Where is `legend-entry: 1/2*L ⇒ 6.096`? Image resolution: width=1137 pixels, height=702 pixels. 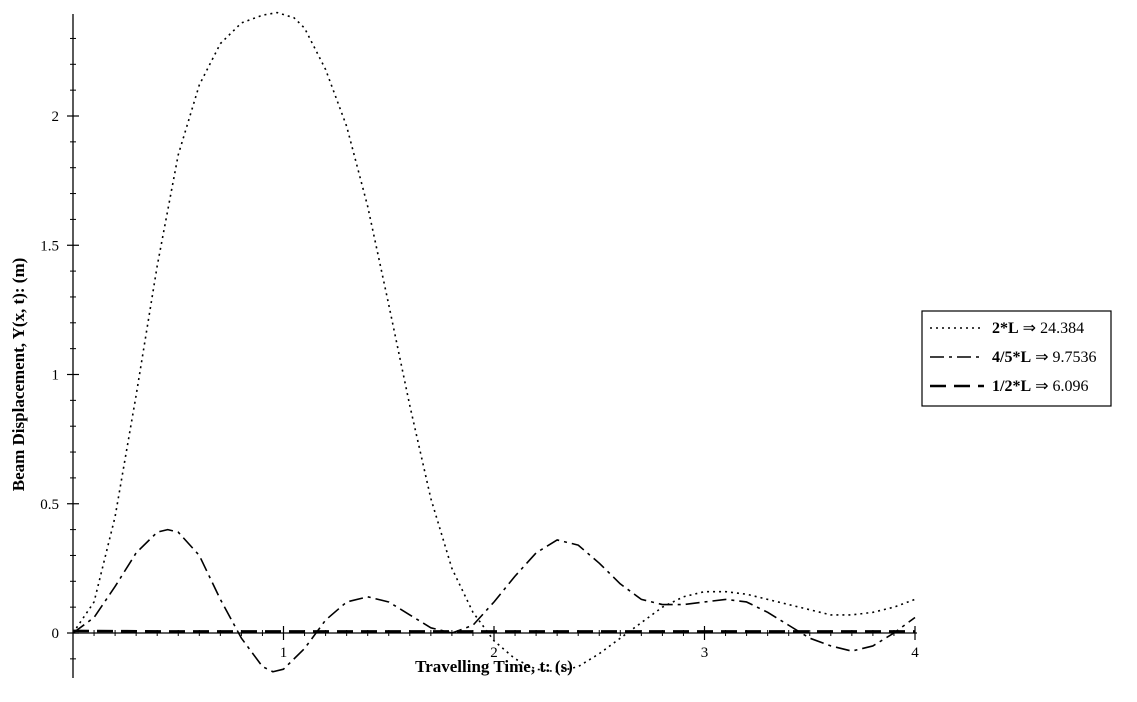
legend-entry: 1/2*L ⇒ 6.096 is located at coordinates (1040, 386).